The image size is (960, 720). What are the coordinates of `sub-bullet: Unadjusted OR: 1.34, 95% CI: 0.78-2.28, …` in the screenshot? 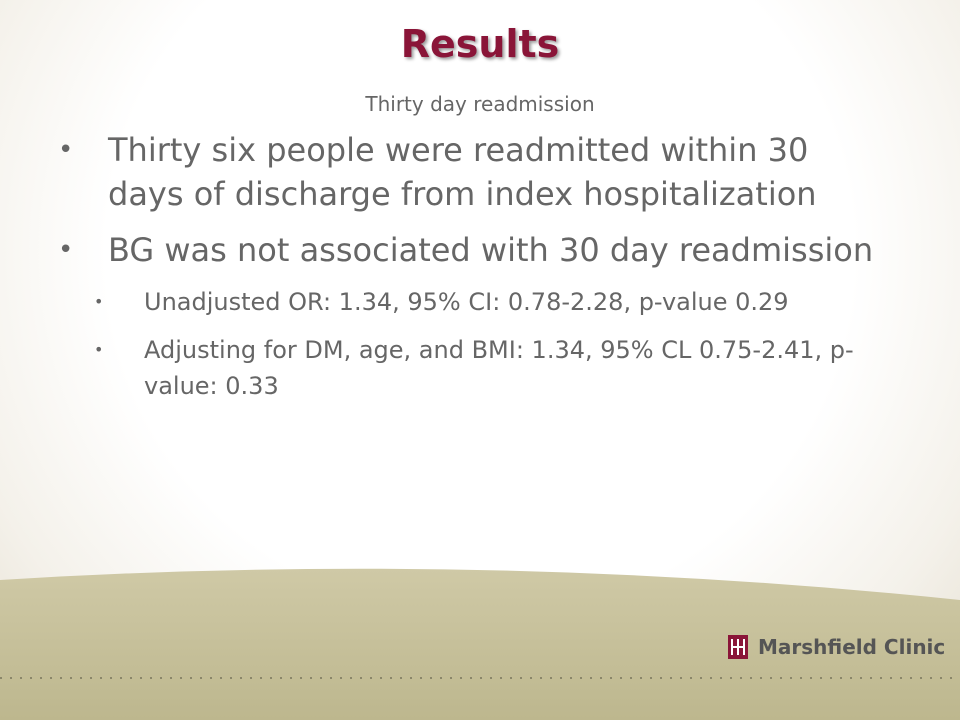 It's located at (491, 302).